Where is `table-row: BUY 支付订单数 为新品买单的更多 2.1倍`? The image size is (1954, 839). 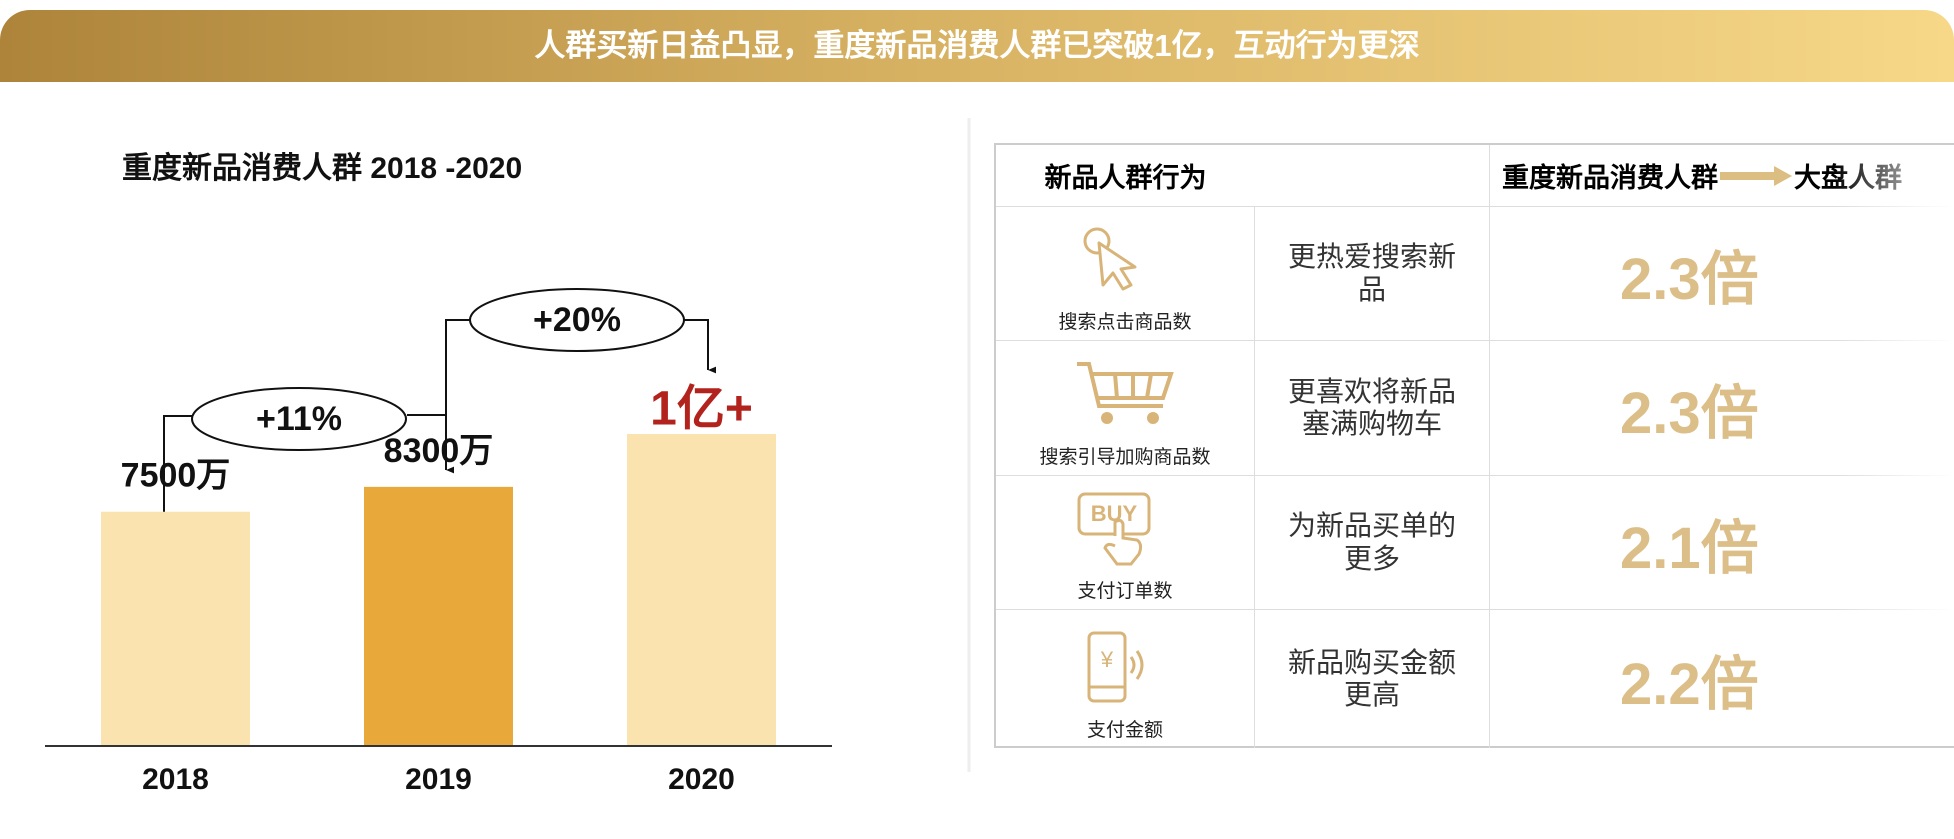 table-row: BUY 支付订单数 为新品买单的更多 2.1倍 is located at coordinates (1475, 543).